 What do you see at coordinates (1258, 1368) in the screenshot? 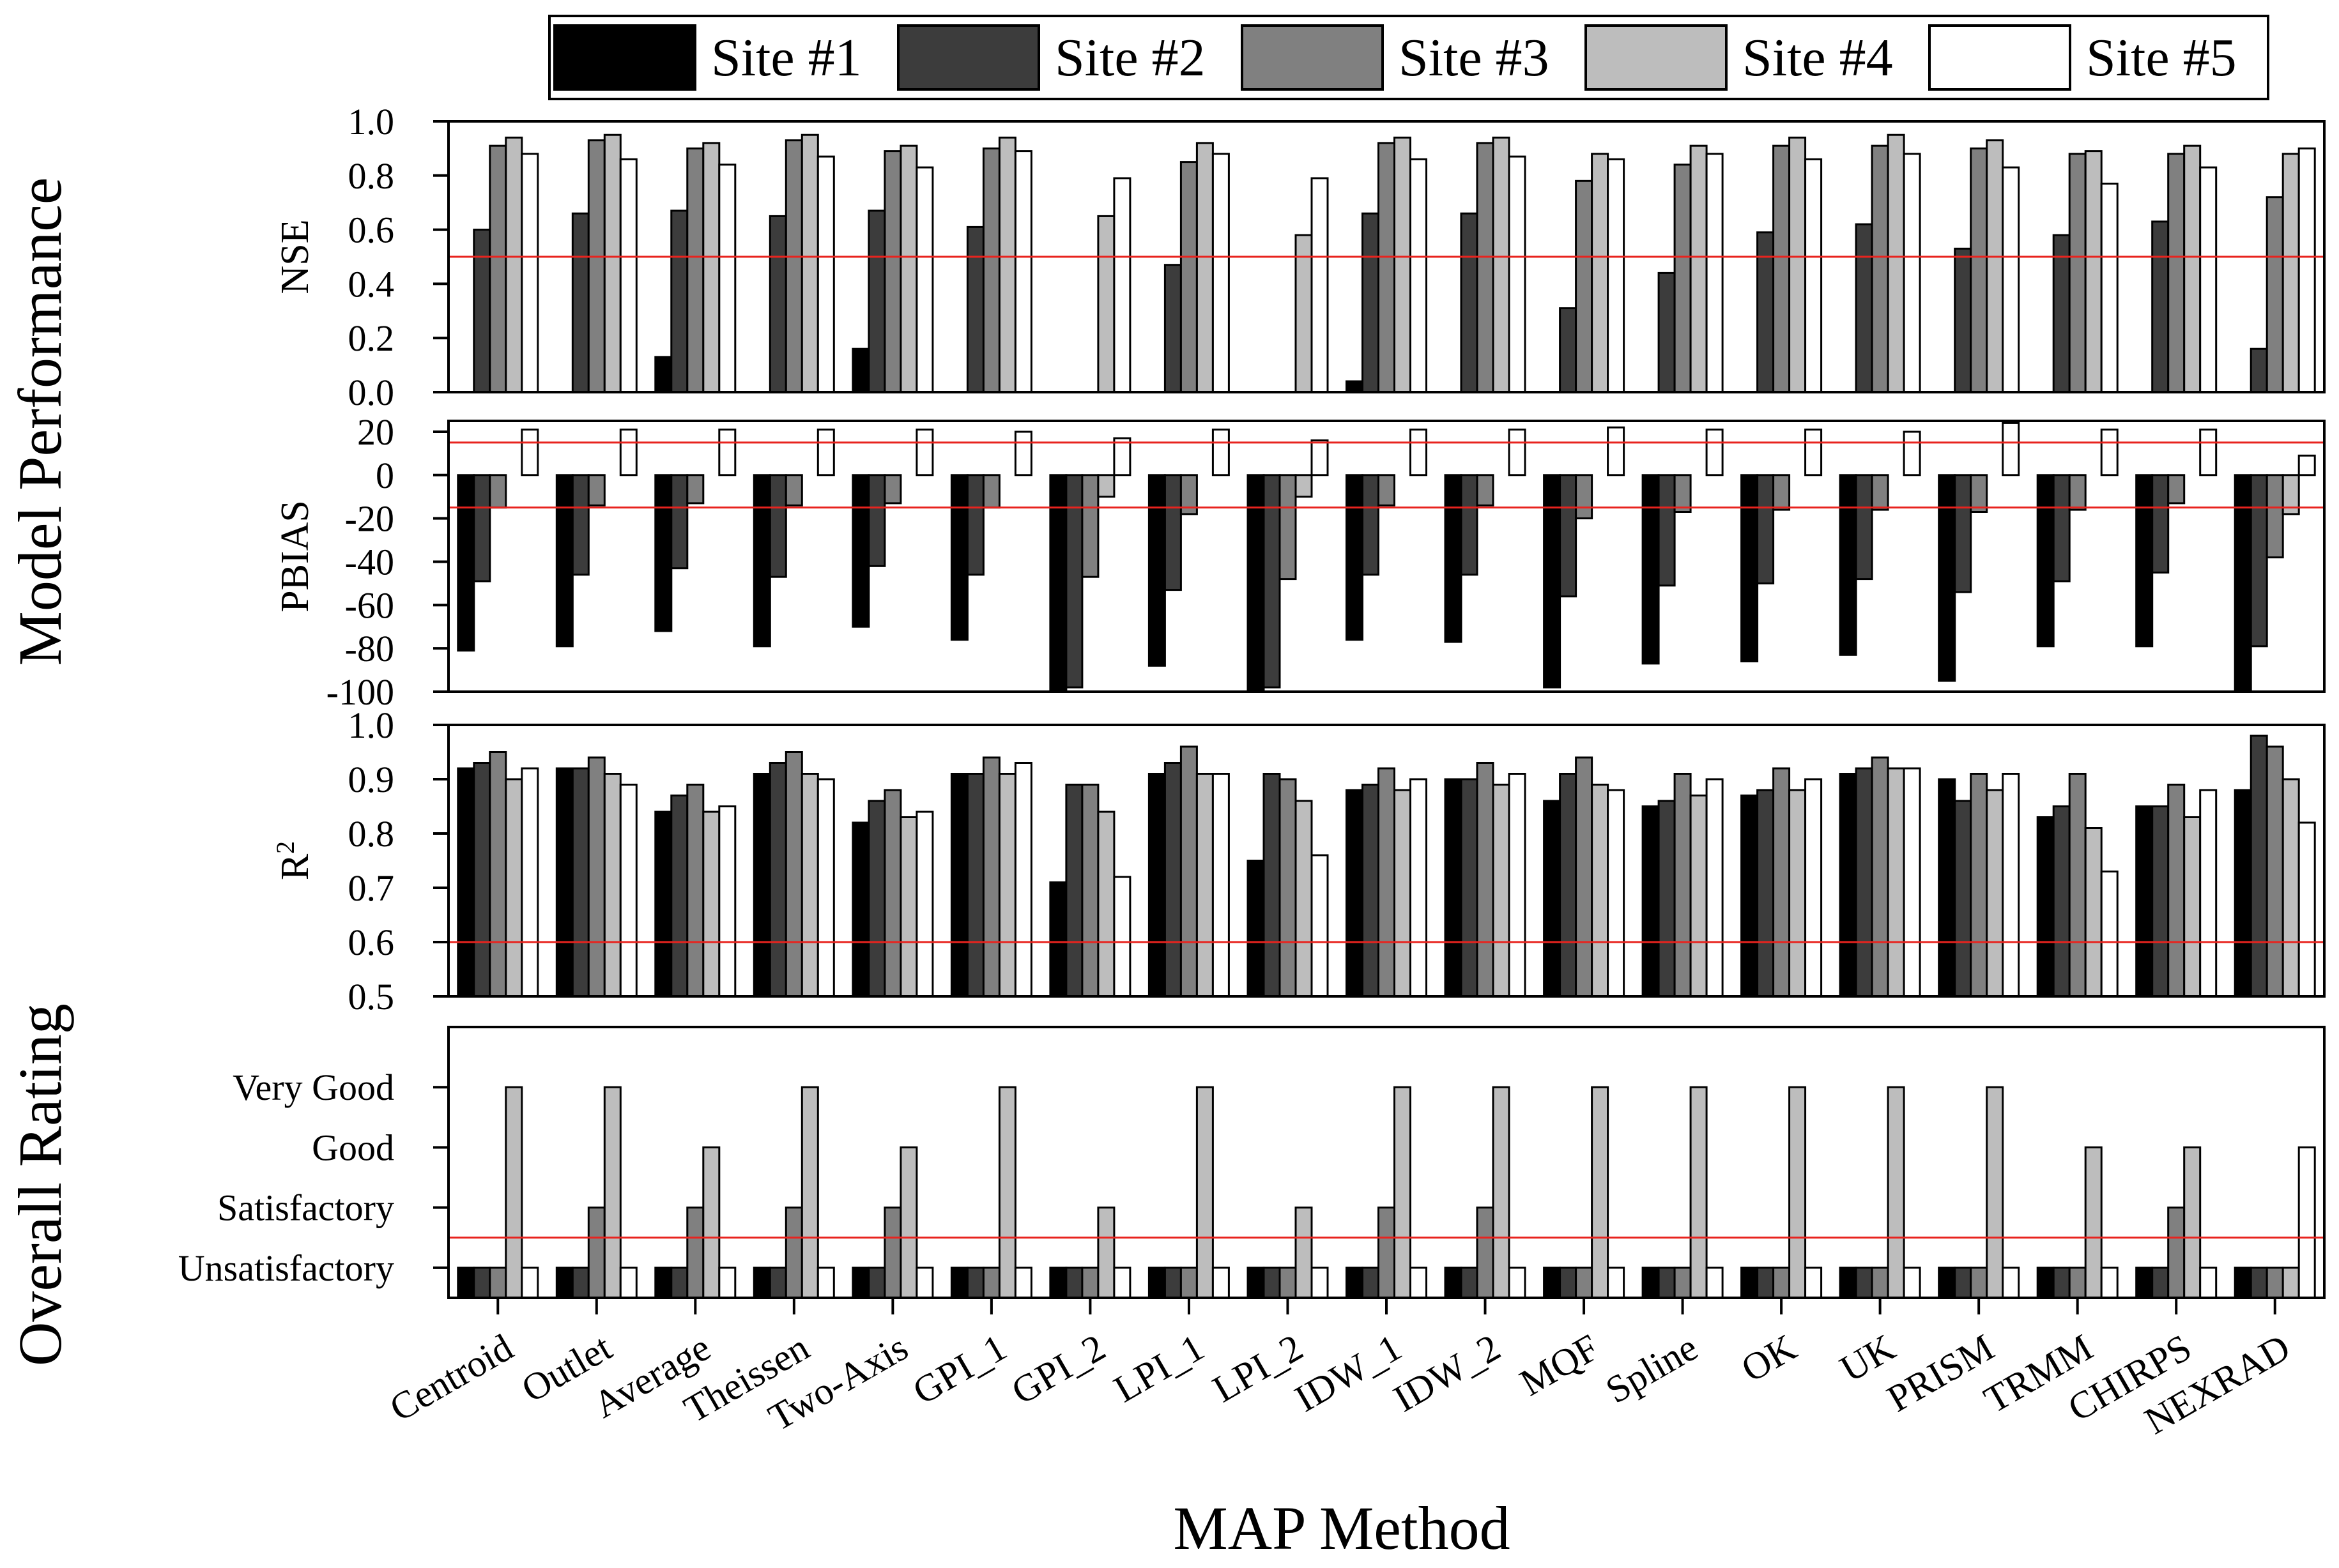
I see `xtick-label-LPI_2: LPI_2` at bounding box center [1258, 1368].